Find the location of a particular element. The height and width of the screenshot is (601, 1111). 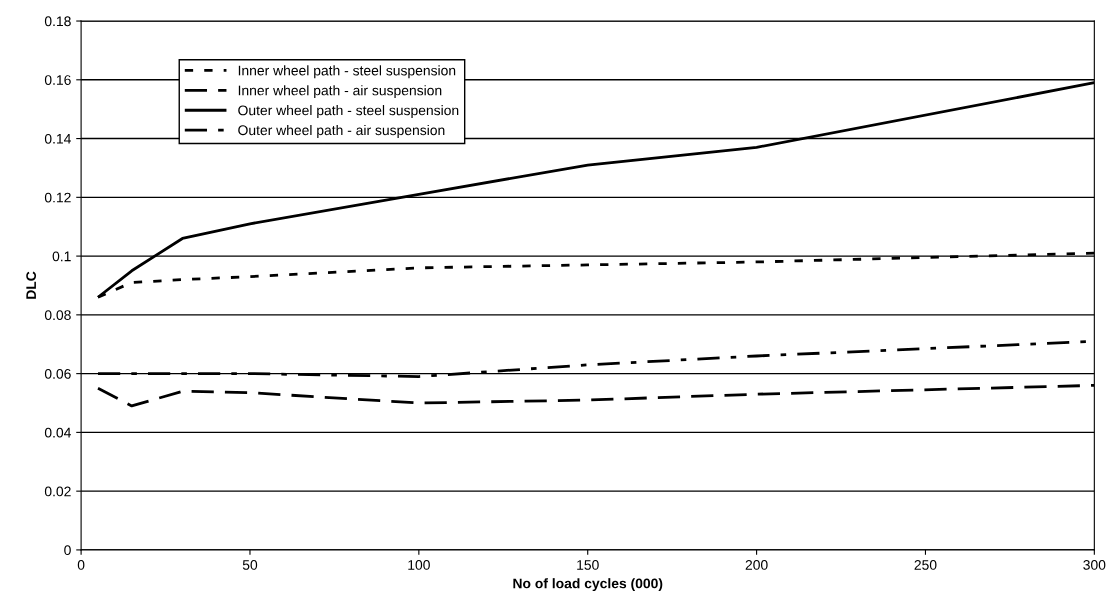

legend-label: Inner wheel path - steel suspension is located at coordinates (347, 72).